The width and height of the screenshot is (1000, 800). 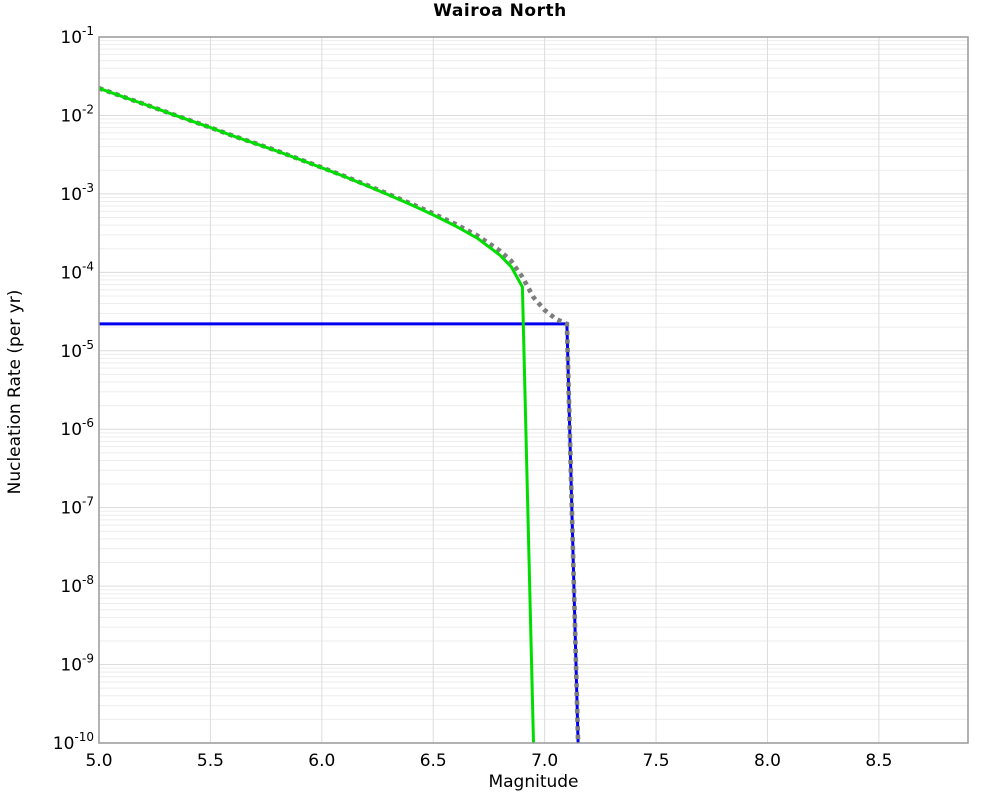 What do you see at coordinates (878, 761) in the screenshot?
I see `x-tick-label: 8.5` at bounding box center [878, 761].